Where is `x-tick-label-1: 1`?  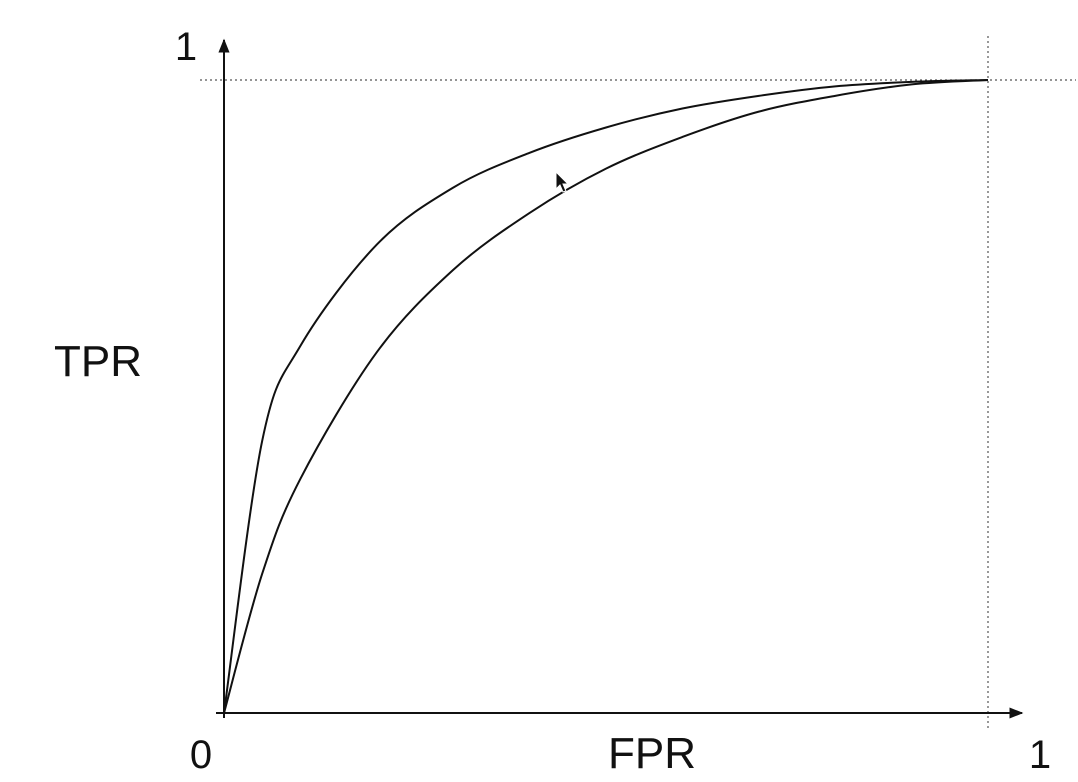 x-tick-label-1: 1 is located at coordinates (1040, 755).